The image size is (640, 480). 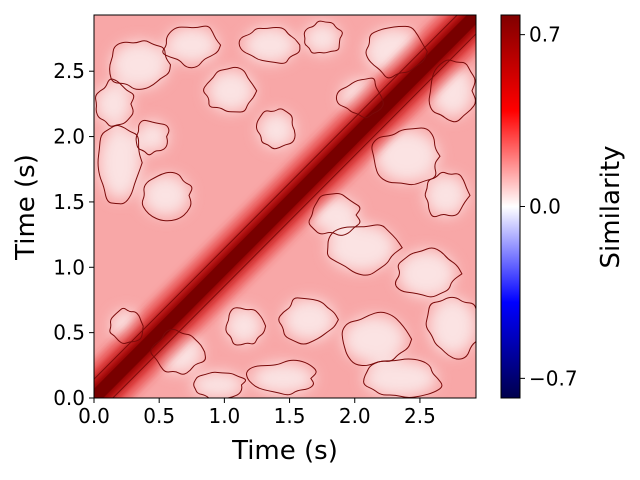 I want to click on y-axis-label: Time (s), so click(x=26, y=207).